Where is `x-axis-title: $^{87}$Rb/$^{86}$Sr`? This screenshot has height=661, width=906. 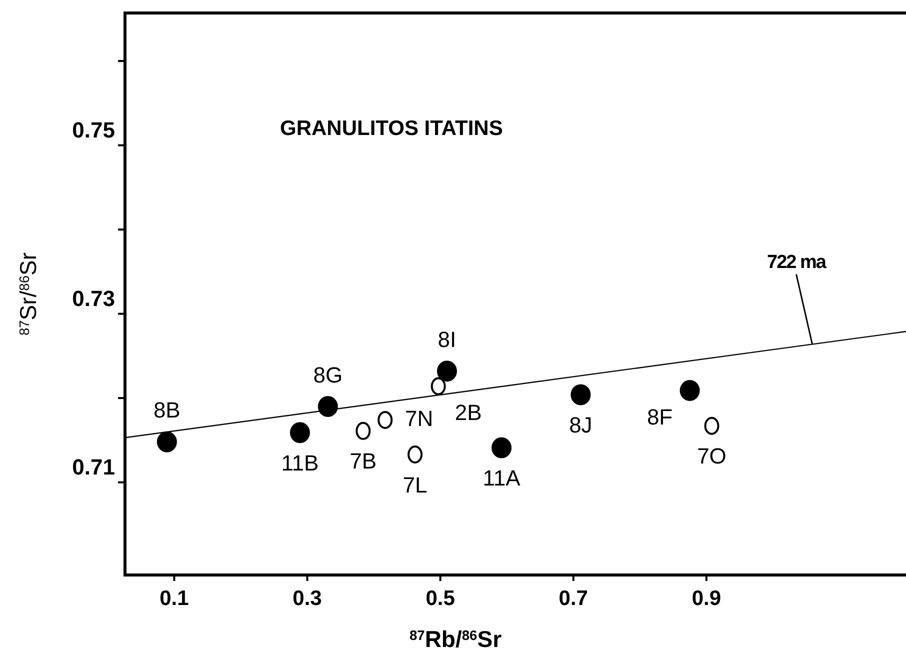 x-axis-title: $^{87}$Rb/$^{86}$Sr is located at coordinates (455, 639).